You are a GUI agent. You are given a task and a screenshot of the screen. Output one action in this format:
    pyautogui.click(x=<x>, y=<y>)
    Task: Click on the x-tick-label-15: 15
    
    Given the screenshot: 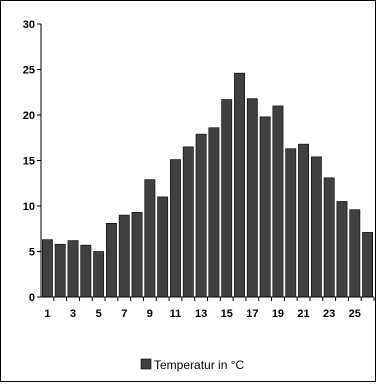 What is the action you would take?
    pyautogui.click(x=227, y=314)
    